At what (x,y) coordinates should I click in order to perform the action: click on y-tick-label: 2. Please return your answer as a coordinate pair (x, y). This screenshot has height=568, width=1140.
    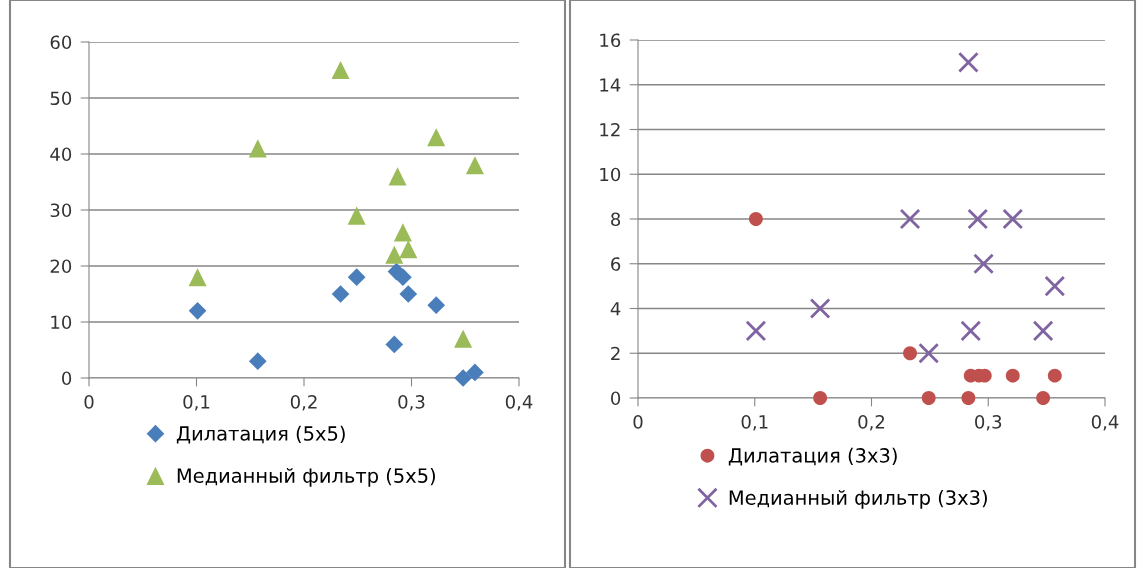
    Looking at the image, I should click on (615, 353).